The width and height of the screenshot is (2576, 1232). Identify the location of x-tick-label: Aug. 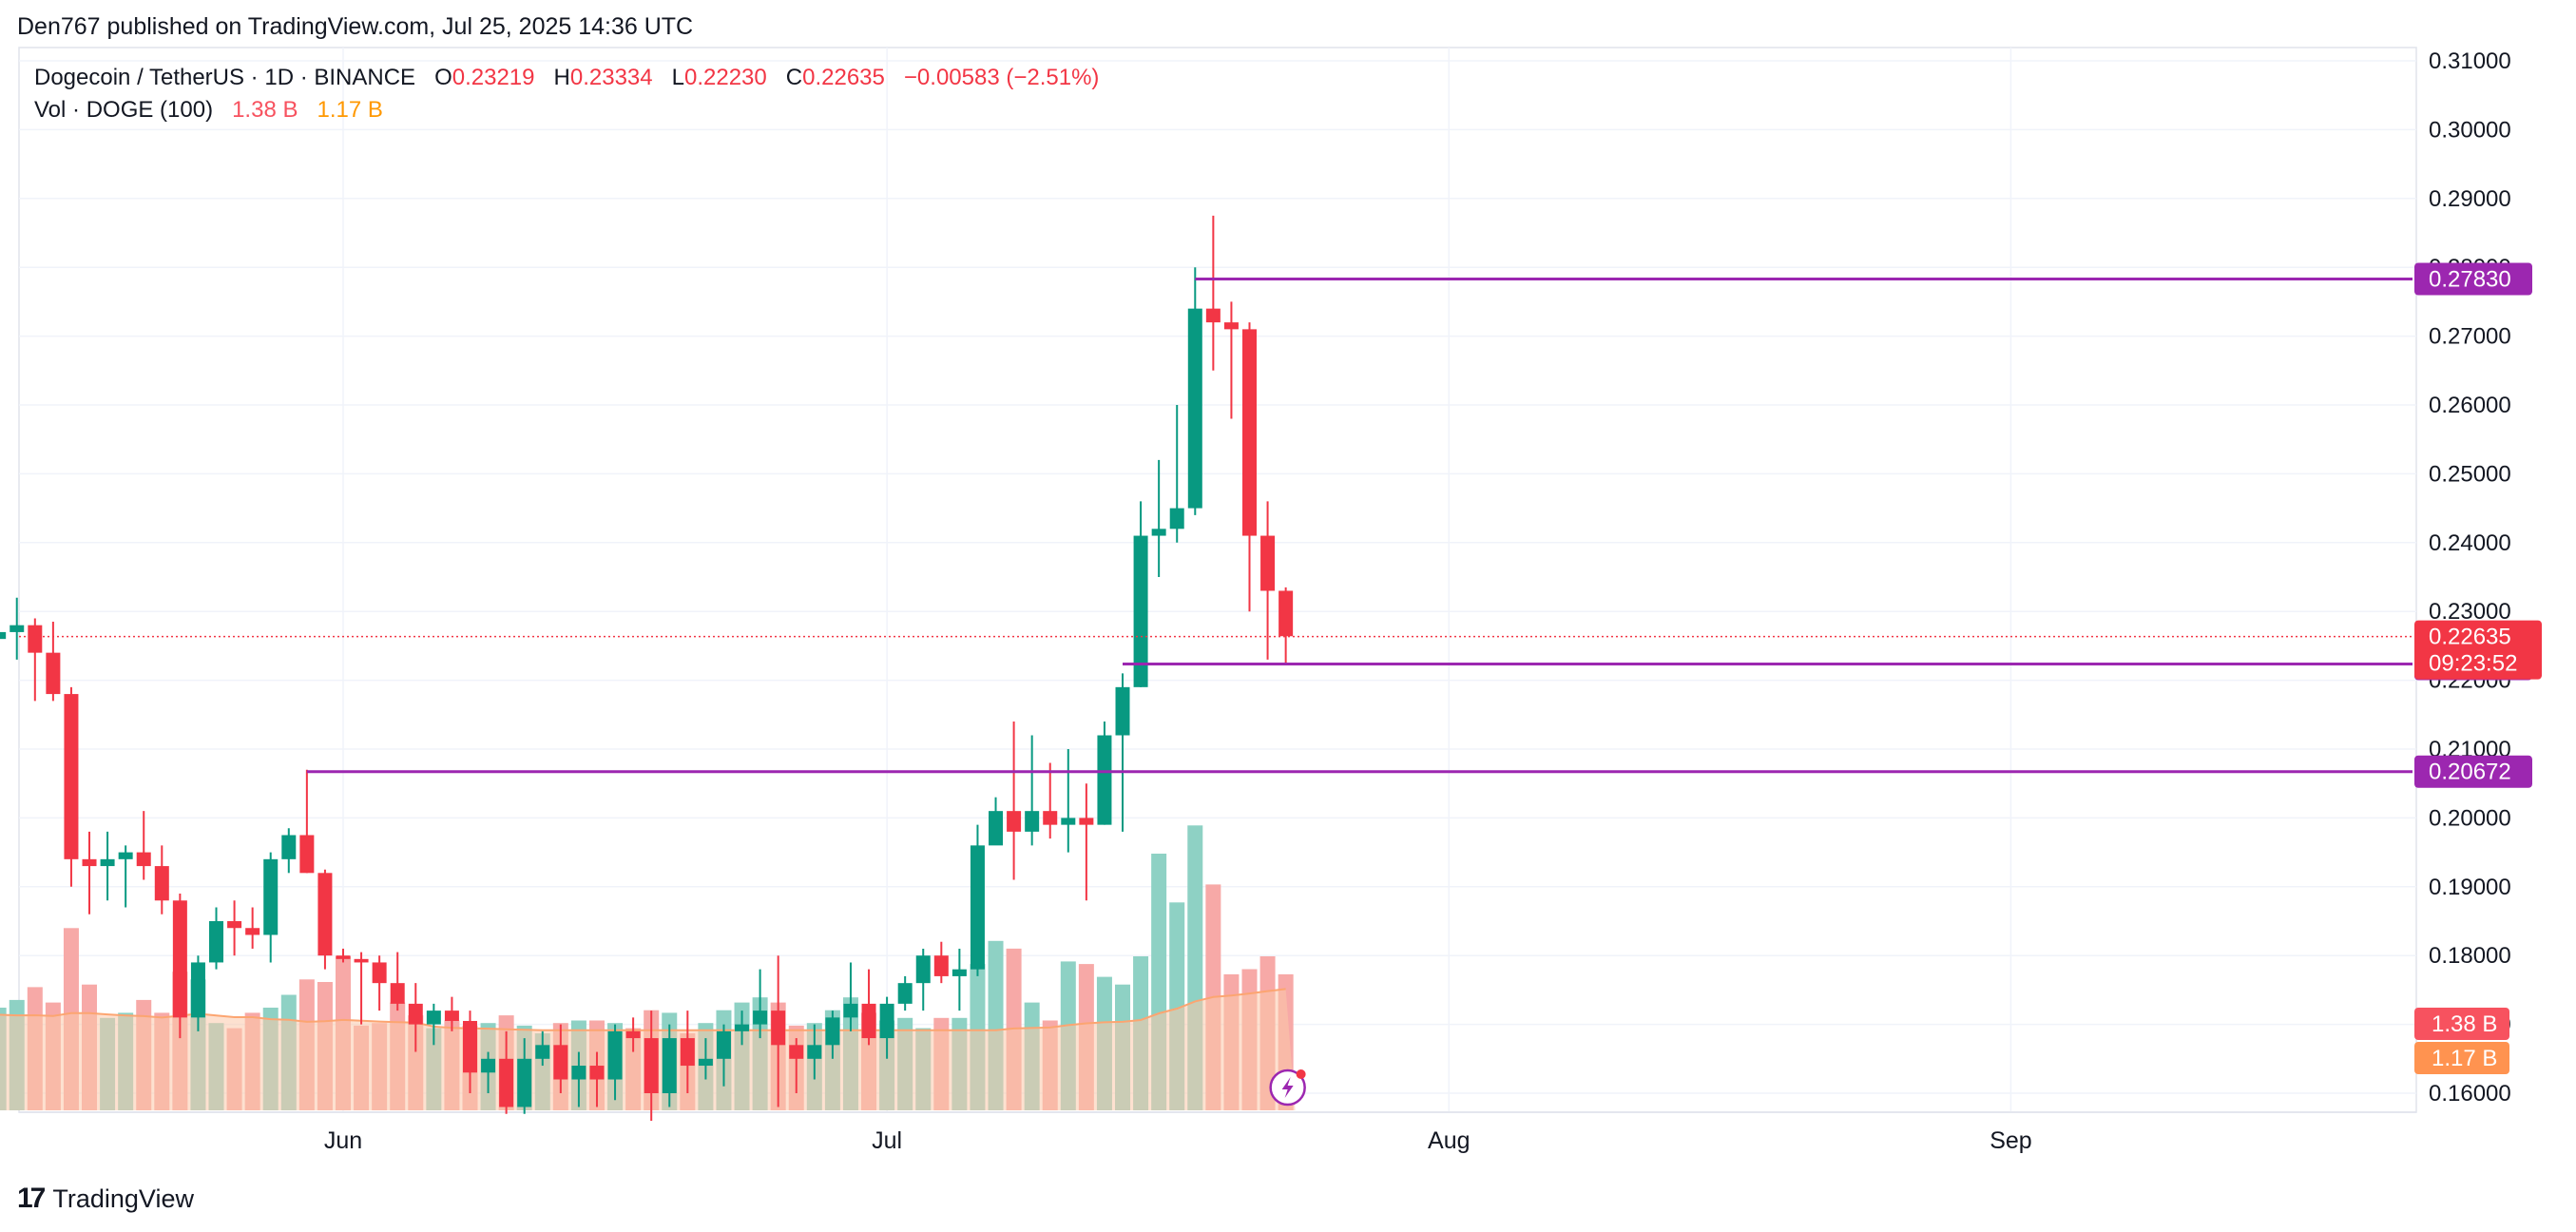
(1449, 1140).